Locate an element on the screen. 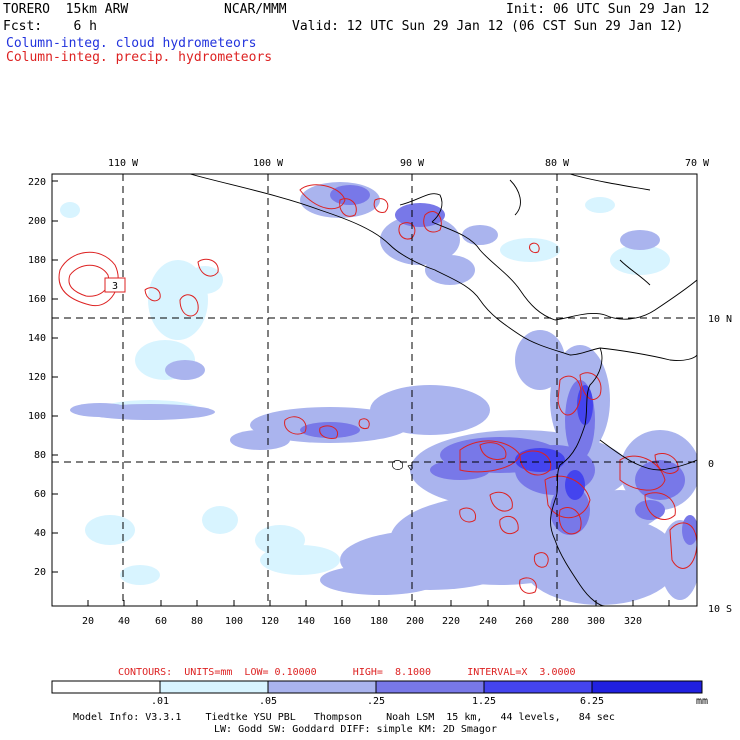  init-time: Init: 06 UTC Sun 29 Jan 12 is located at coordinates (608, 9).